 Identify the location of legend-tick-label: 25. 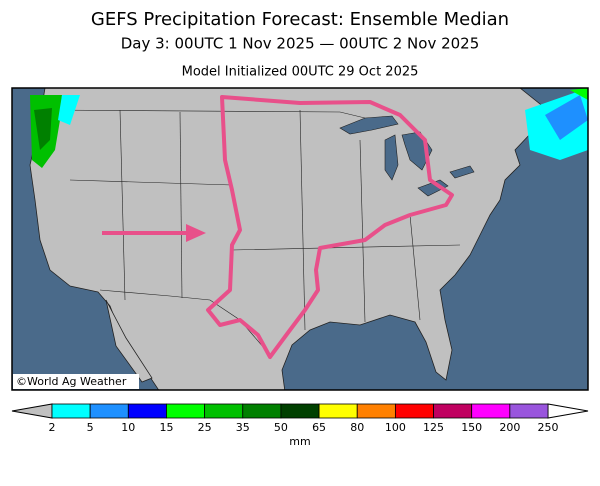
(205, 427).